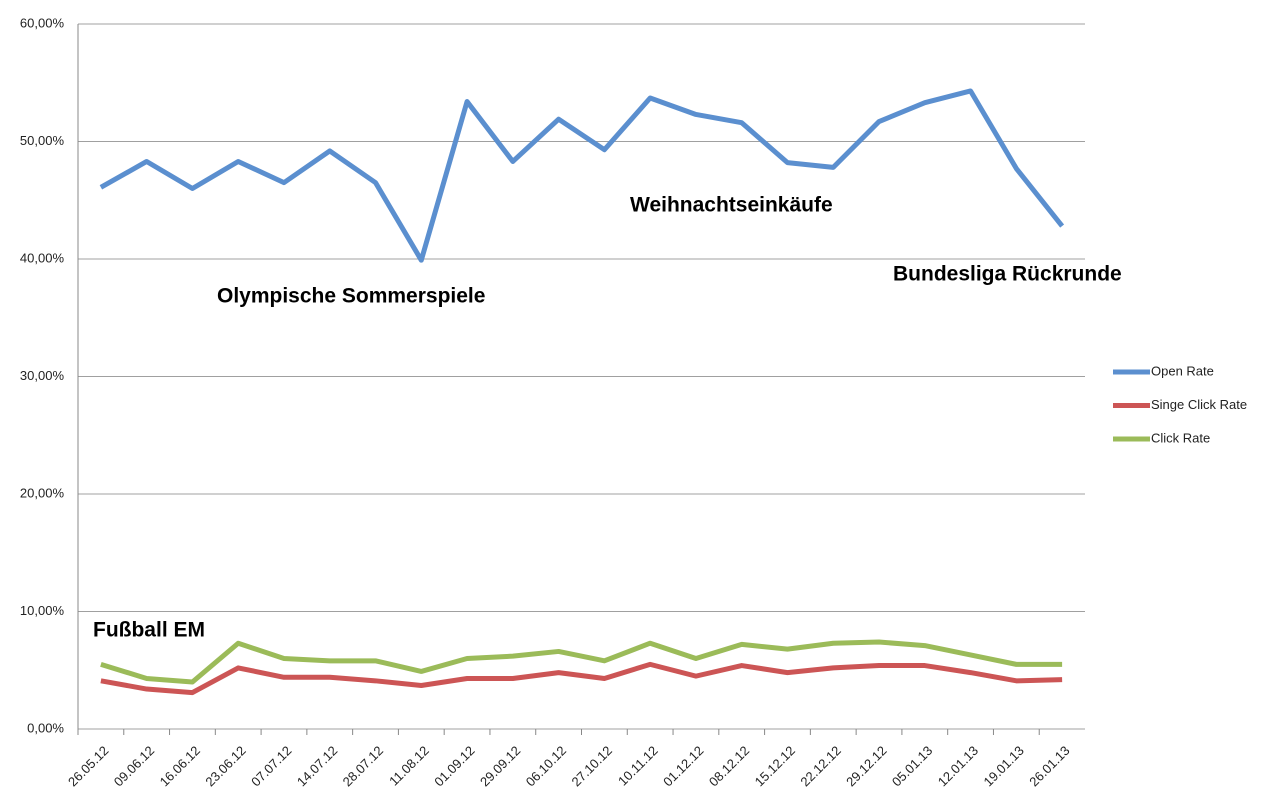 The width and height of the screenshot is (1280, 808). I want to click on x-tick-label: 23.06.12, so click(225, 766).